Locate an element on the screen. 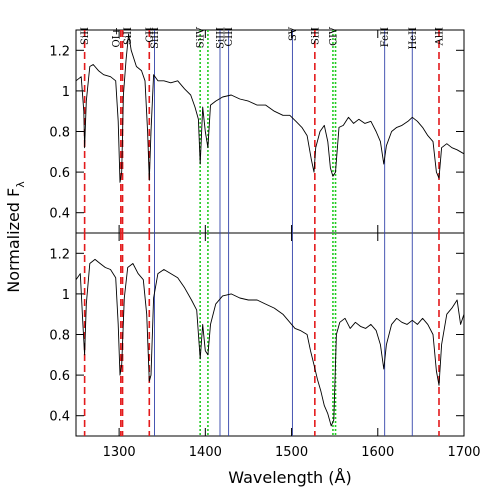  y-axis-title-subscript: λ is located at coordinates (20, 184).